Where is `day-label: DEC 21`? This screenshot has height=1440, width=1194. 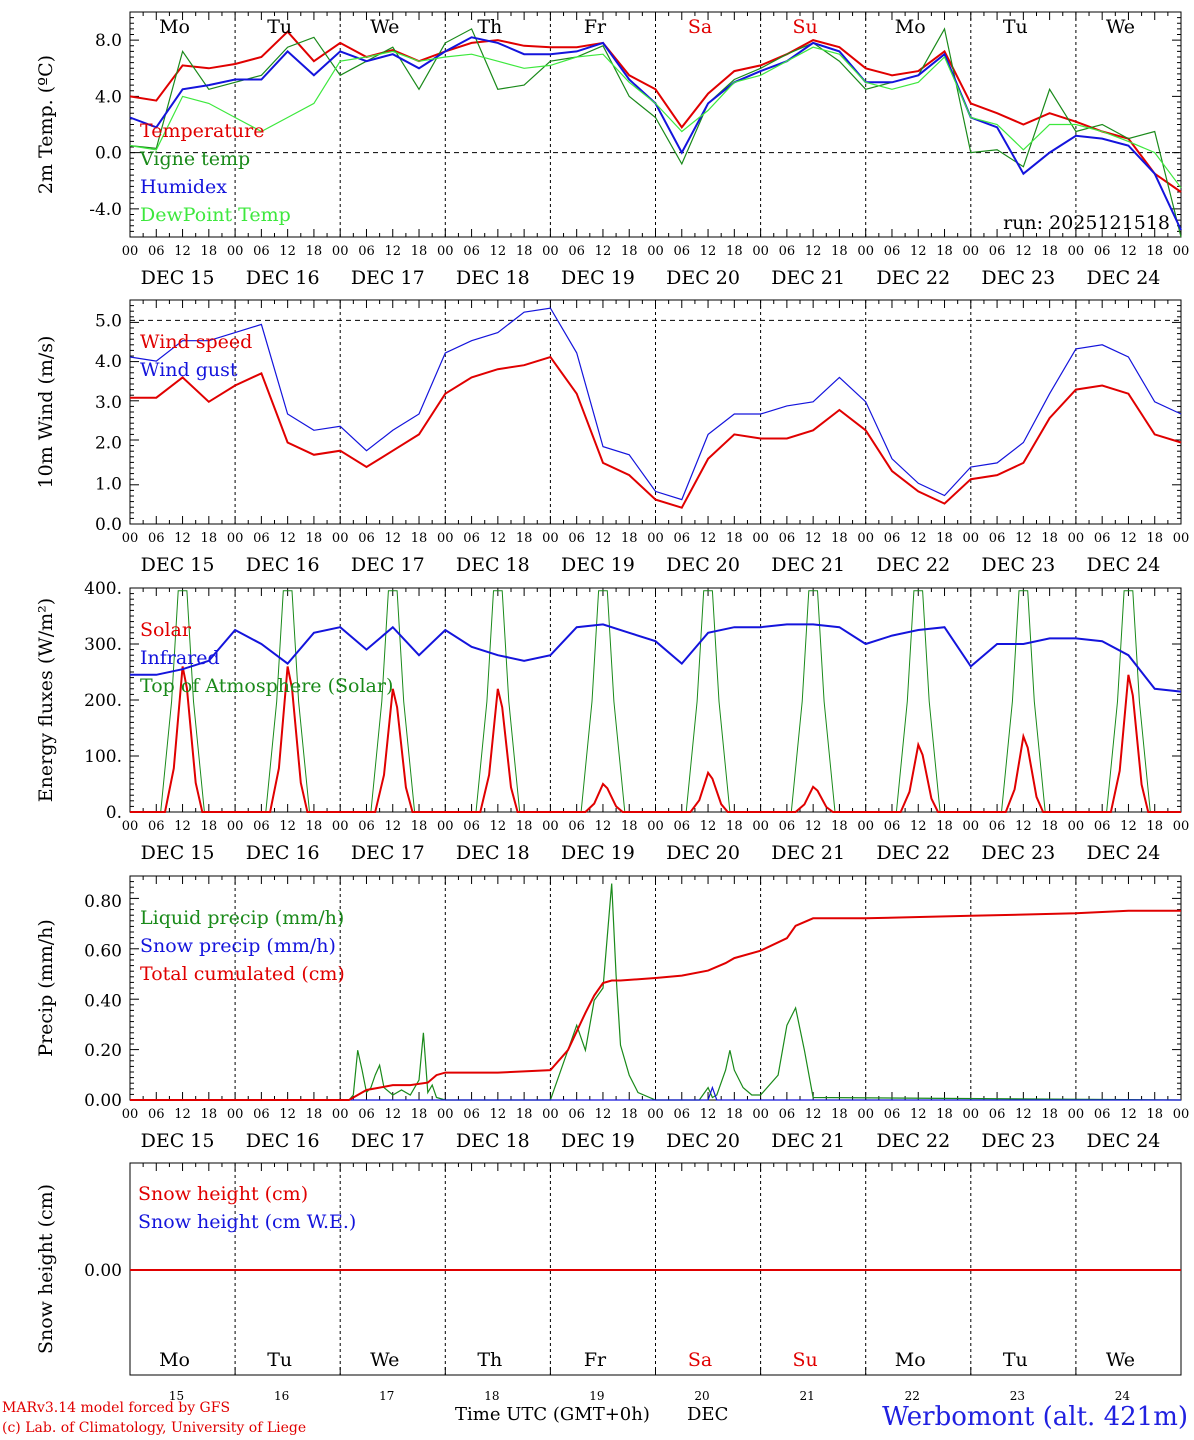 day-label: DEC 21 is located at coordinates (808, 853).